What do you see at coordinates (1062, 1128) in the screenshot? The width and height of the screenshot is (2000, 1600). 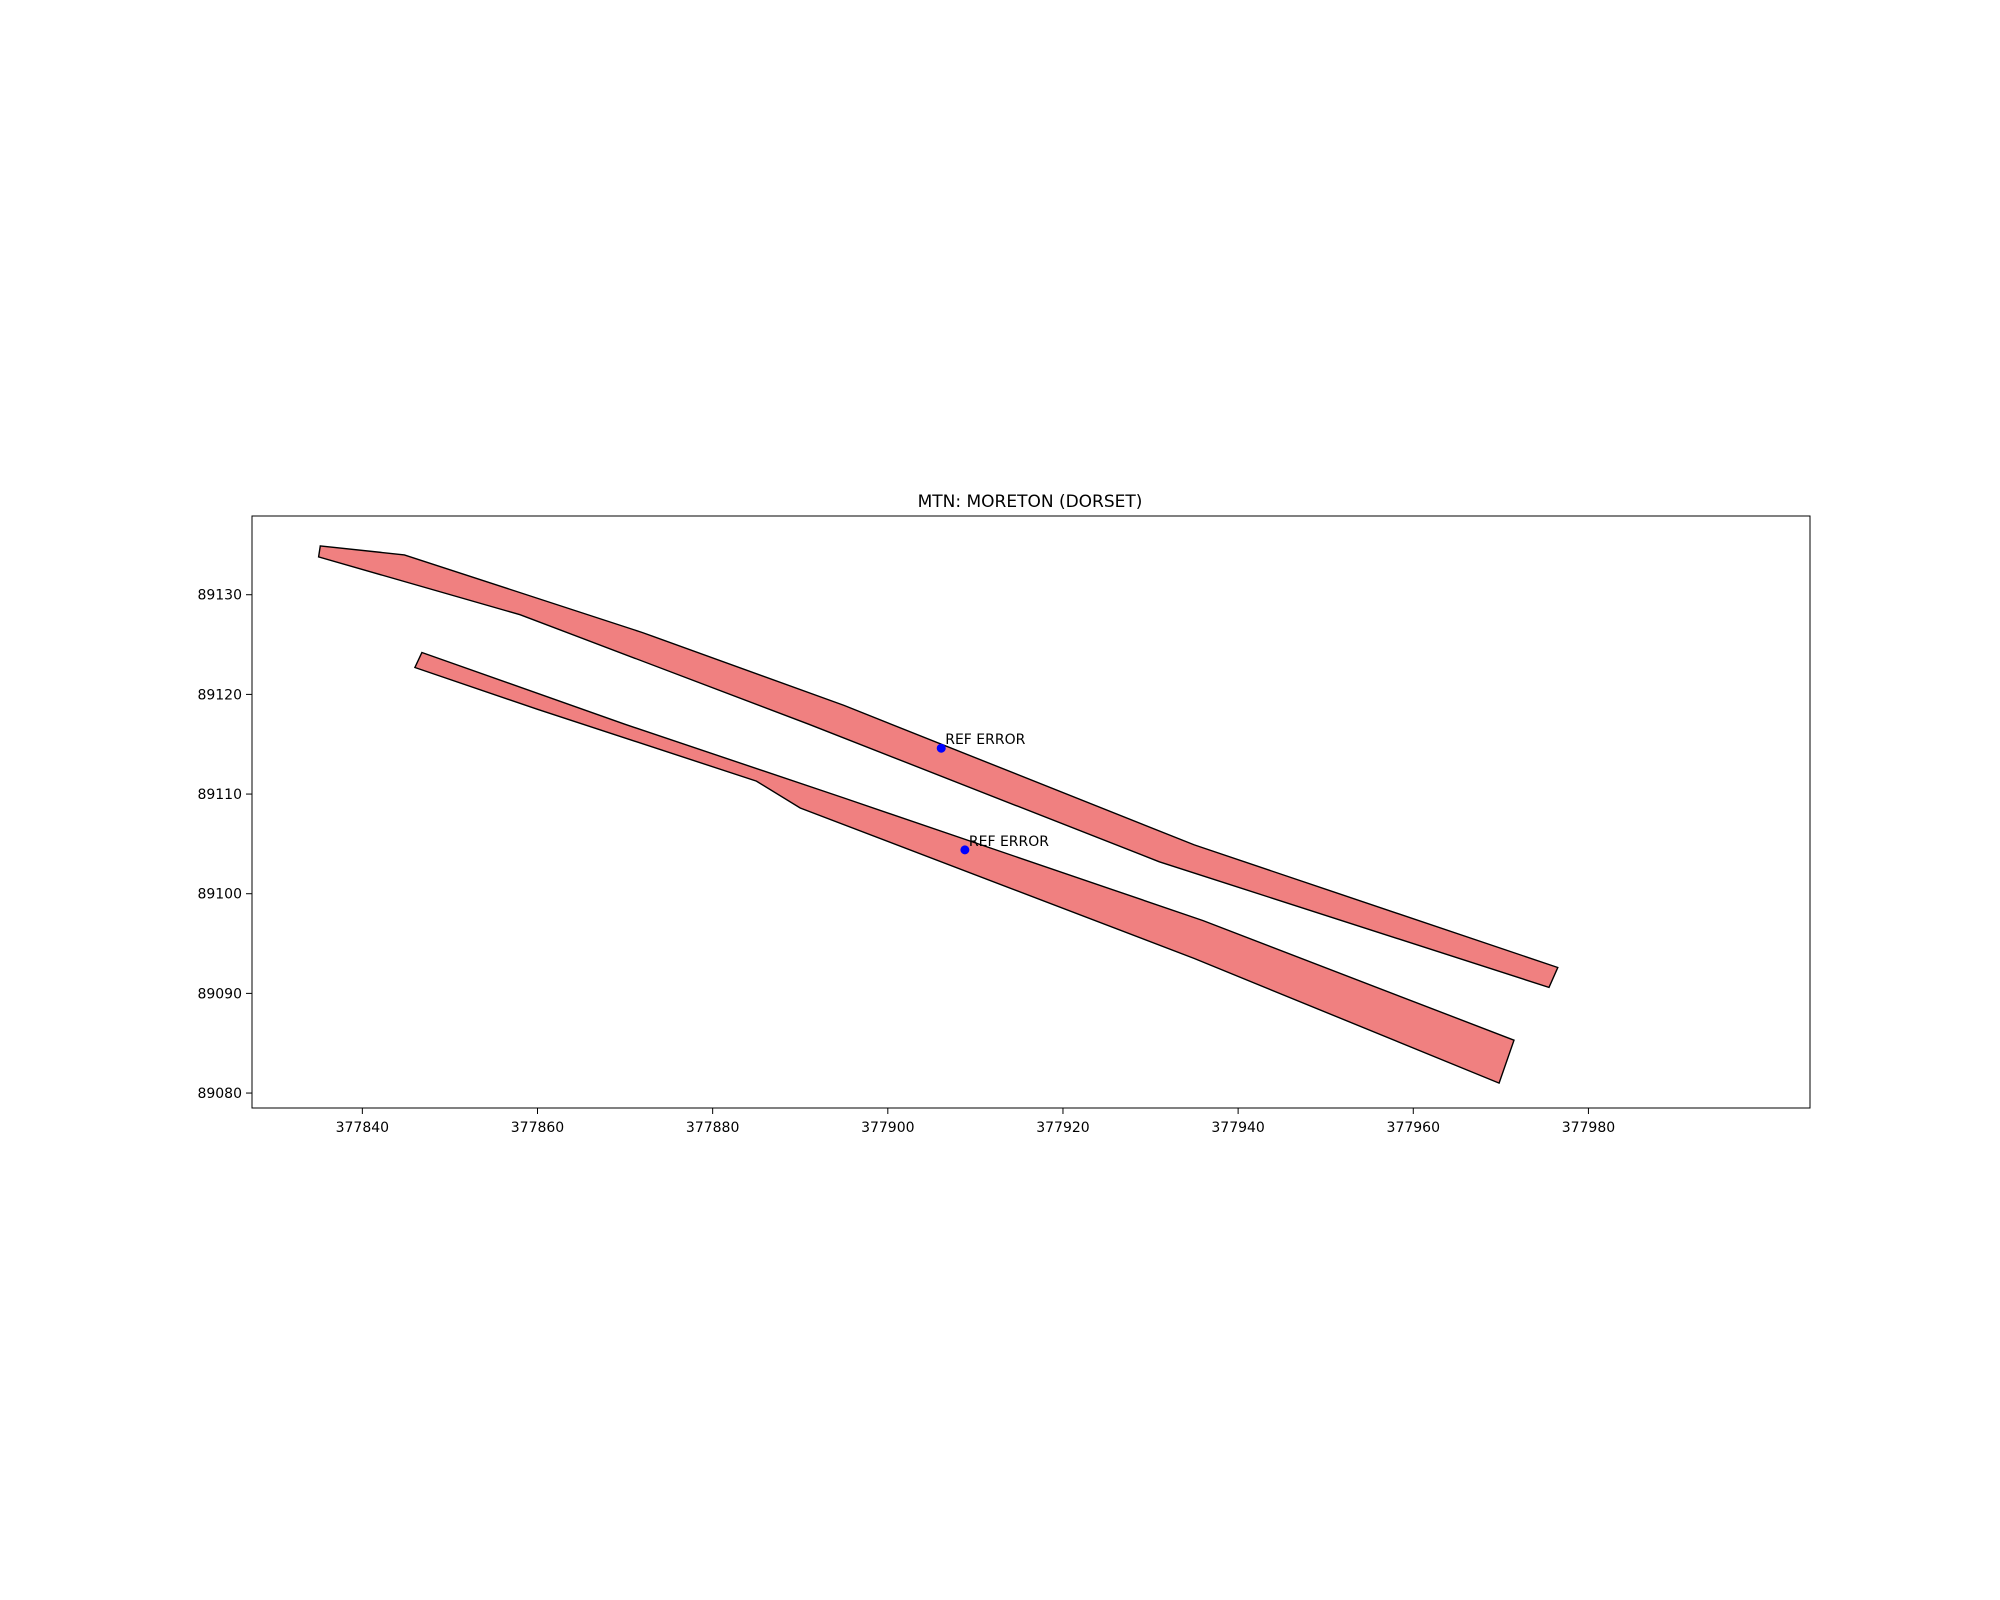 I see `x-tick-label-5: 377920` at bounding box center [1062, 1128].